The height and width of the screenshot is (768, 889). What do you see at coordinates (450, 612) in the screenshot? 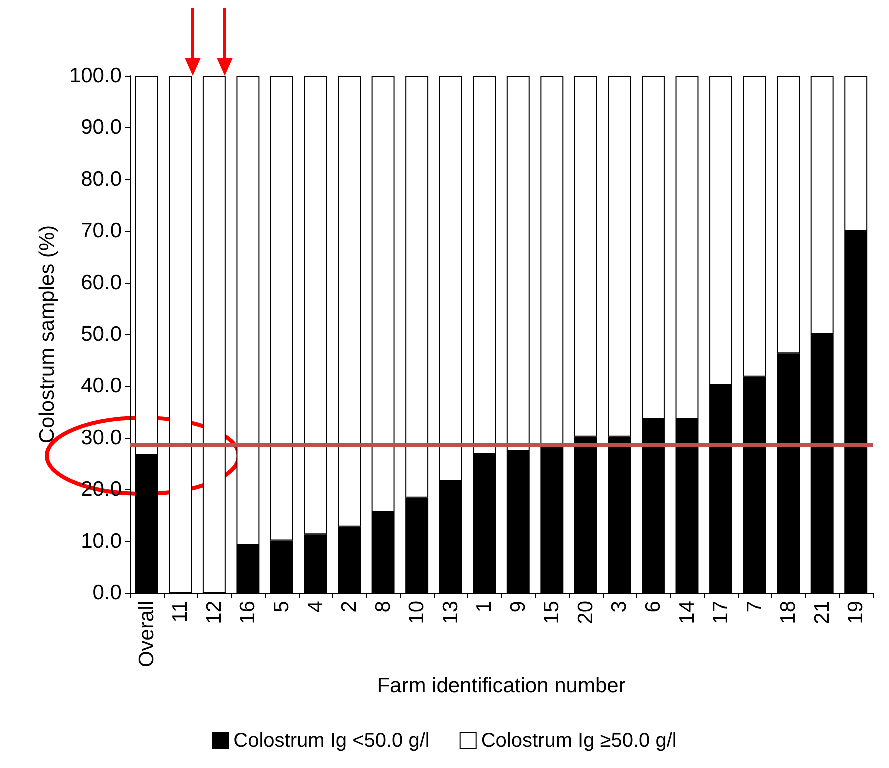
I see `x-tick-label: 13` at bounding box center [450, 612].